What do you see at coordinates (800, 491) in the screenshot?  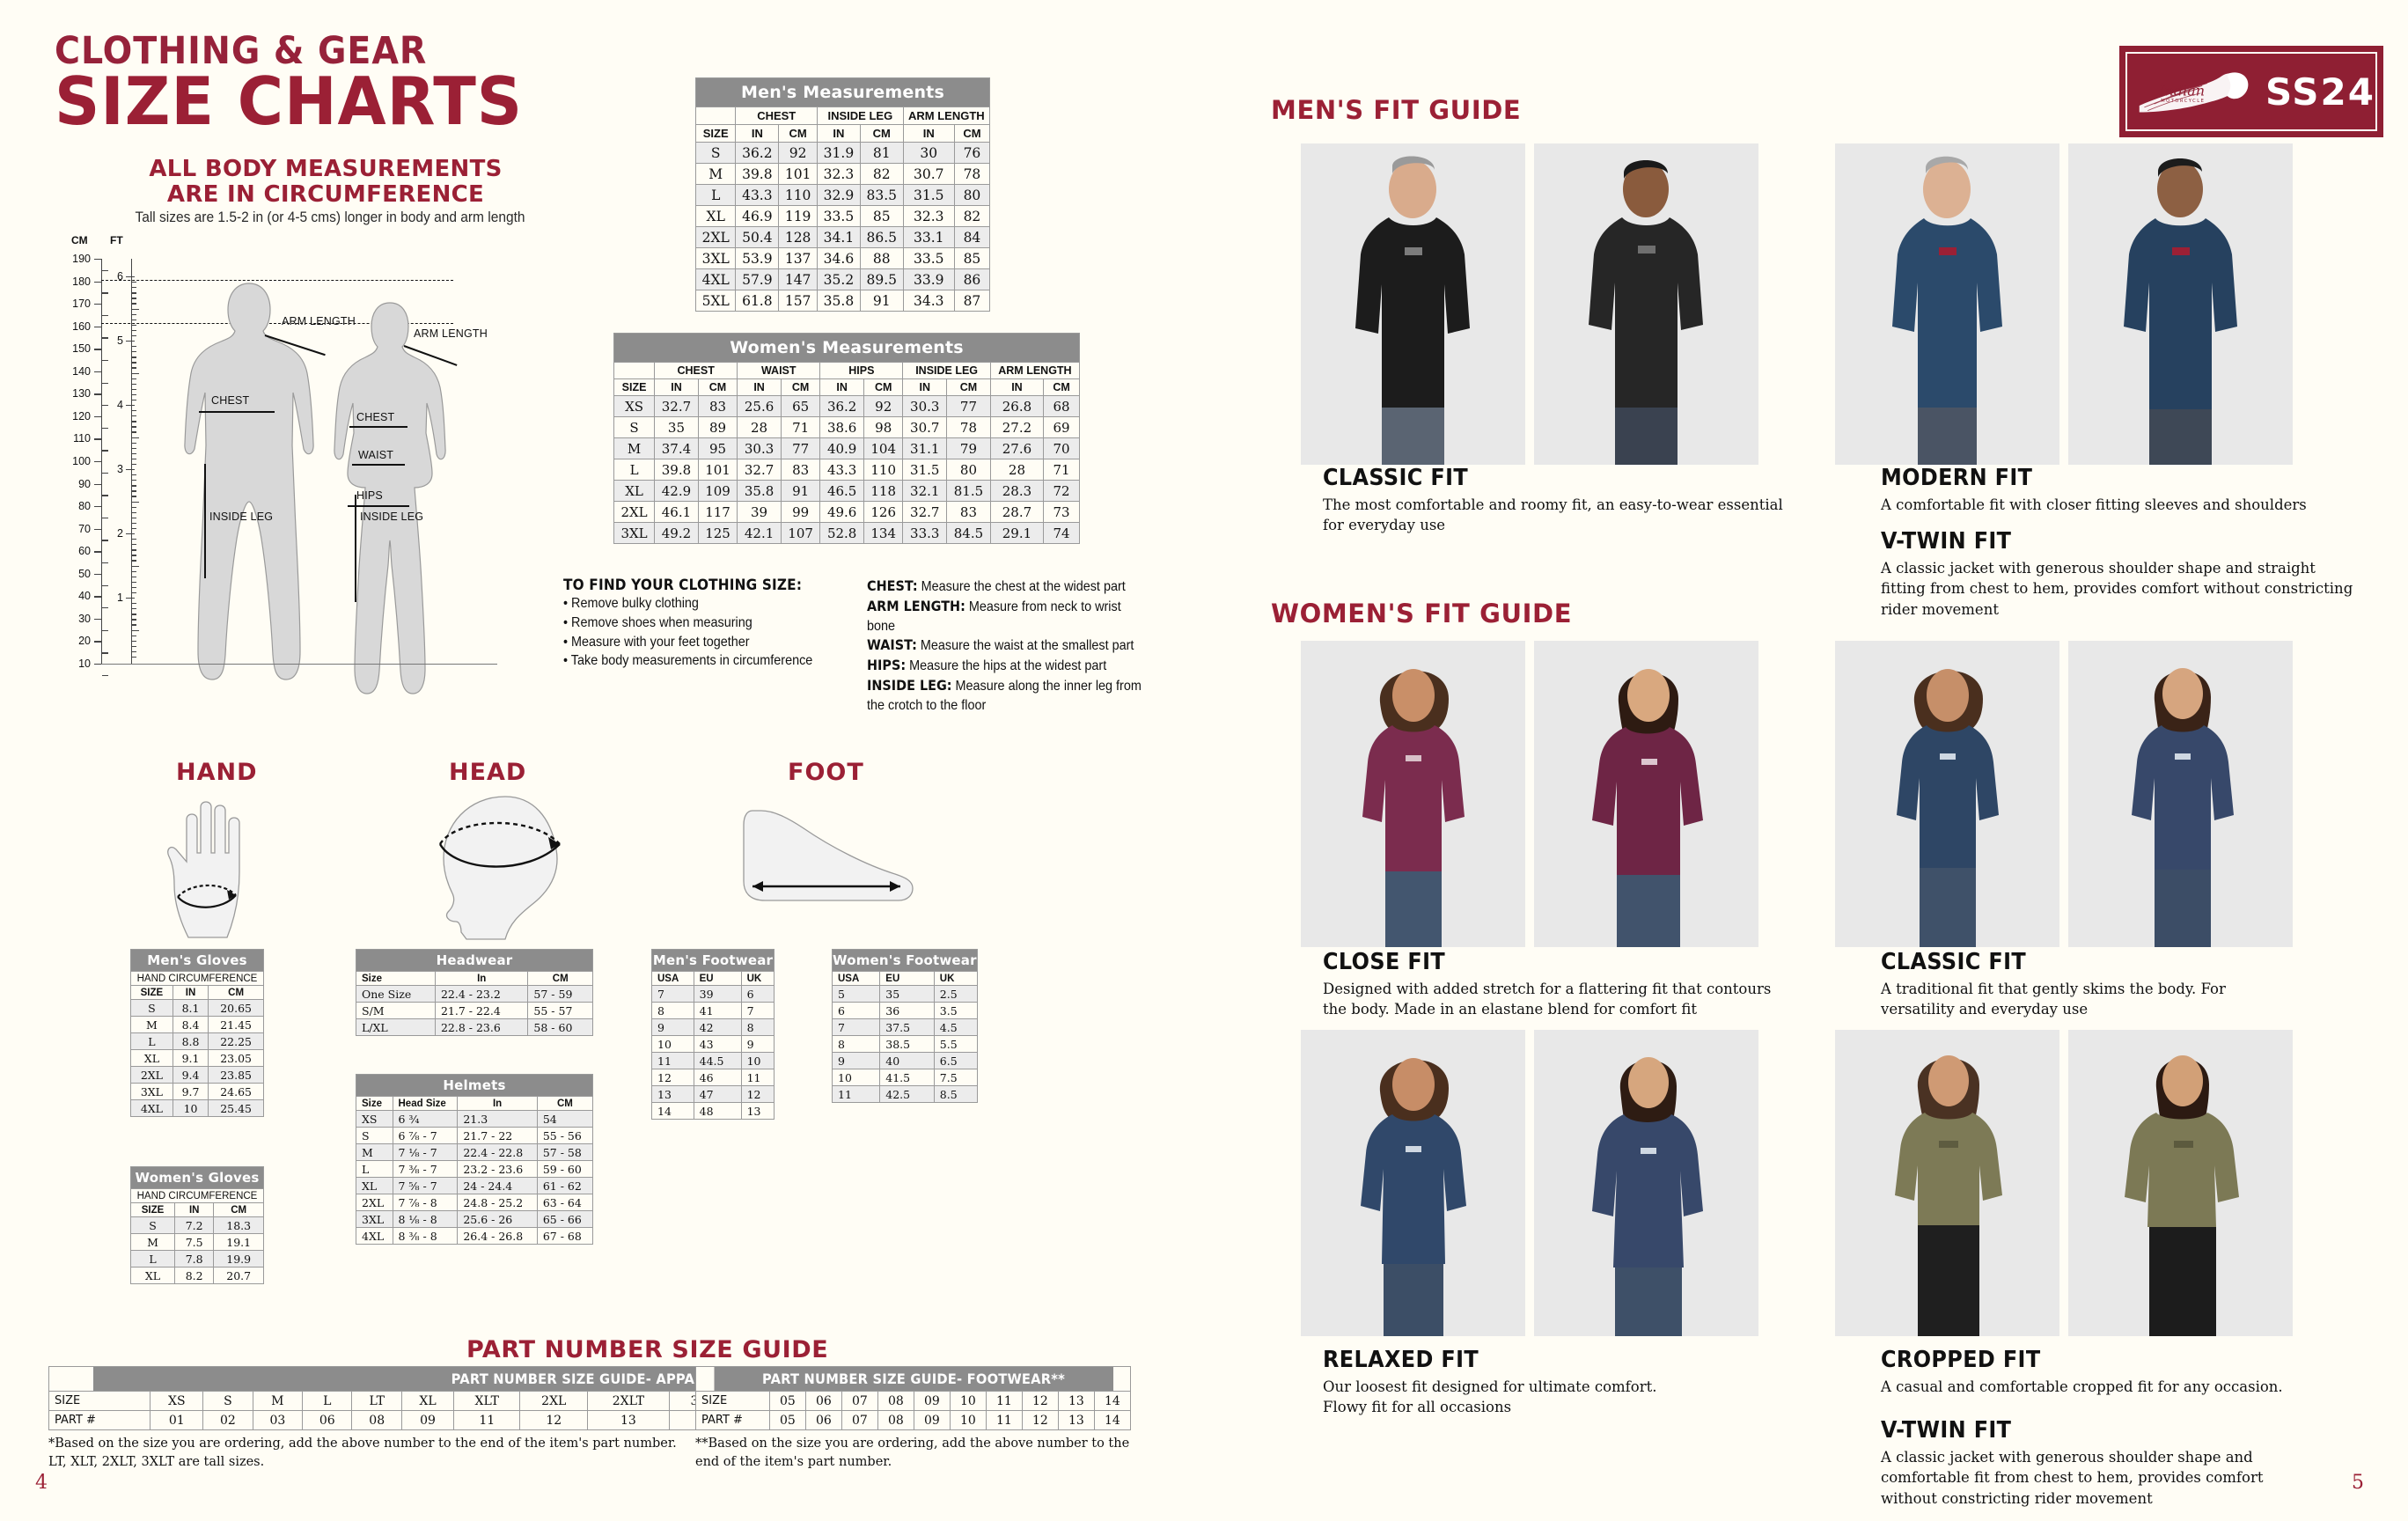 I see `womens-meas-r4-c4: 91` at bounding box center [800, 491].